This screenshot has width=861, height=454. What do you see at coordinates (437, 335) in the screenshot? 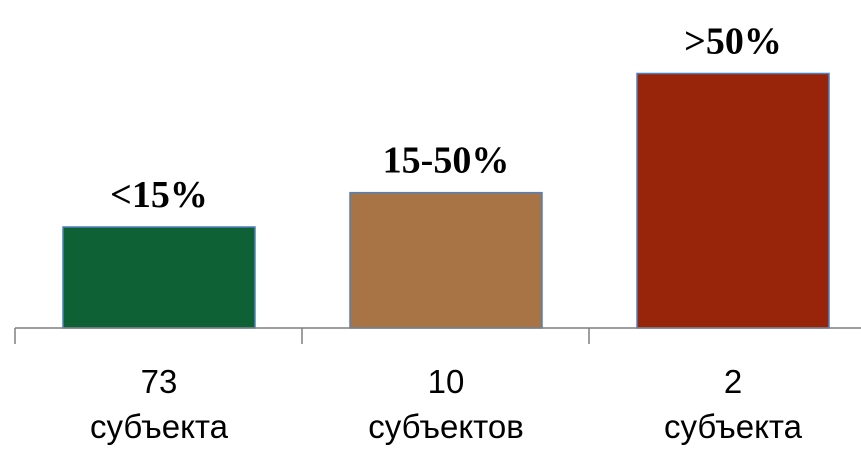
I see `x-axis` at bounding box center [437, 335].